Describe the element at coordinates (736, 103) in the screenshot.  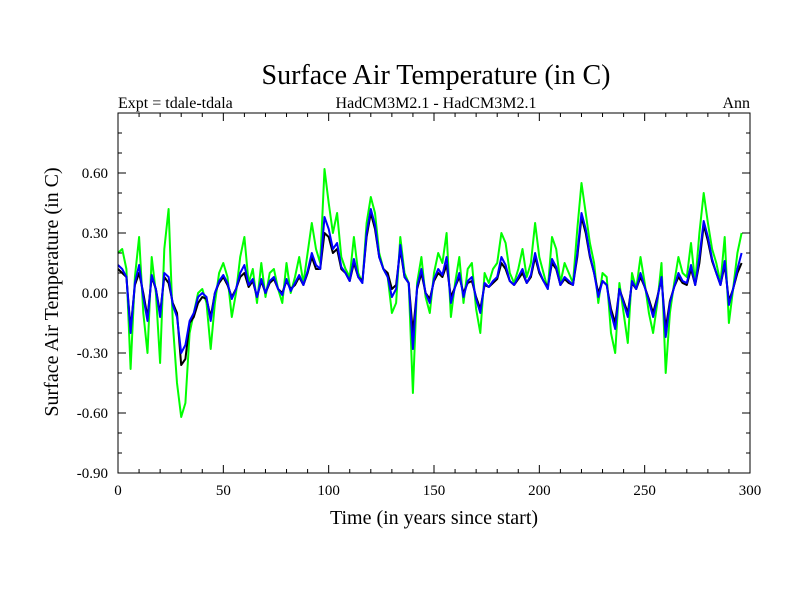
I see `season-label: Ann` at that location.